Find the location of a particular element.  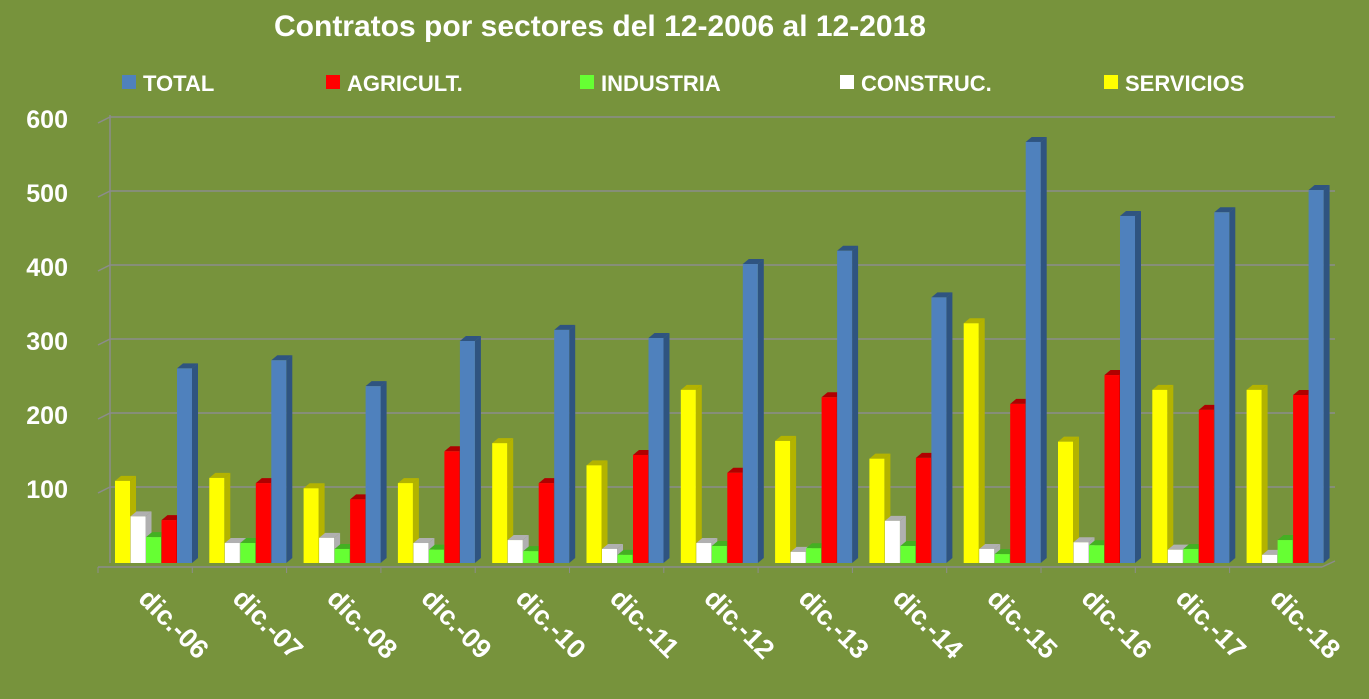

y-tick-label: 400 is located at coordinates (47, 268).